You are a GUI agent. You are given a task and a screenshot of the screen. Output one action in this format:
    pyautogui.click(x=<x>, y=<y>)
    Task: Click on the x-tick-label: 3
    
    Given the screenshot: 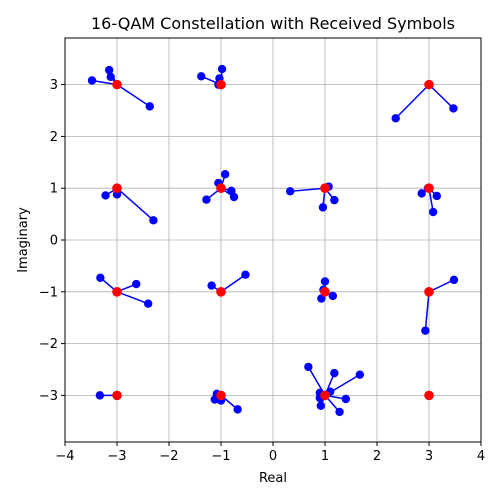 What is the action you would take?
    pyautogui.click(x=429, y=456)
    